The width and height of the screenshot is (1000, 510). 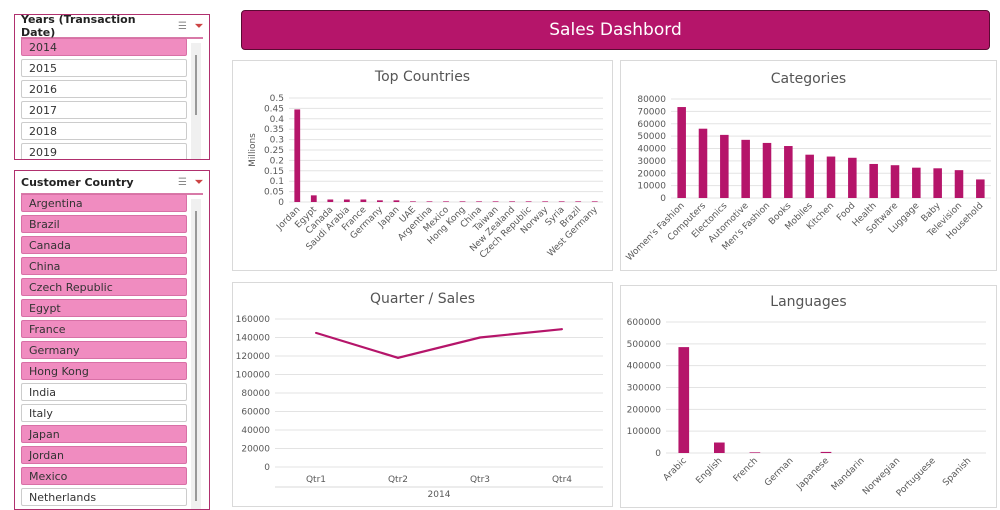 I want to click on slicer-item: Czech Republic, so click(x=104, y=287).